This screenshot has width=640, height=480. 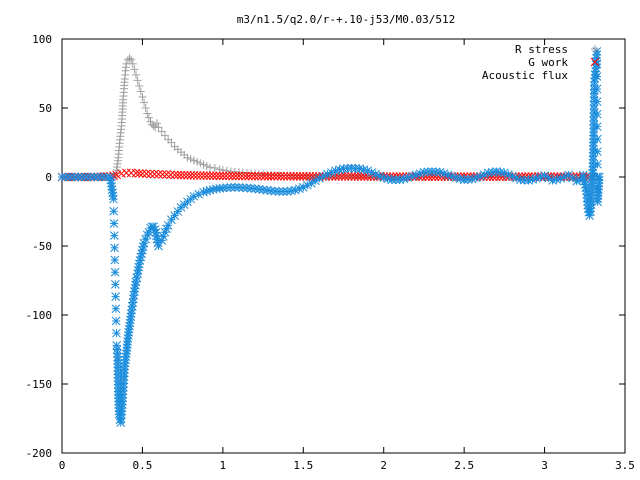 What do you see at coordinates (39, 315) in the screenshot?
I see `y-tick-label: -100` at bounding box center [39, 315].